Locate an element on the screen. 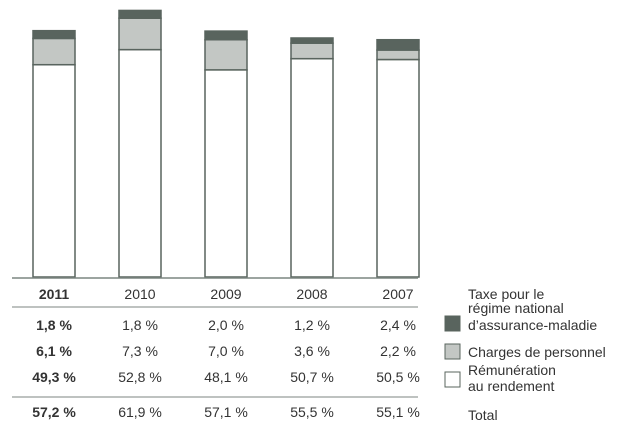  bar-segment-2010-s0 is located at coordinates (140, 163).